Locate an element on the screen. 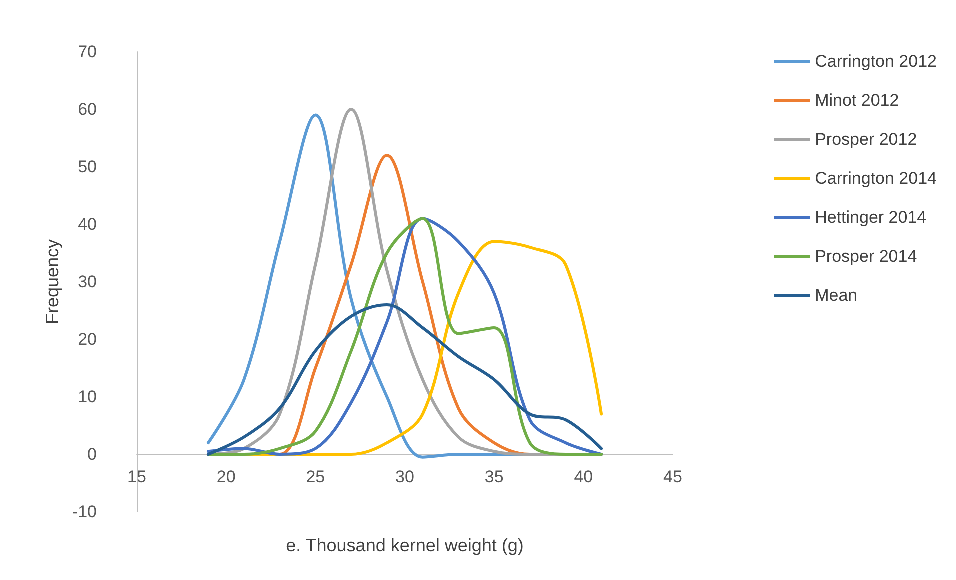 Image resolution: width=956 pixels, height=580 pixels. x-tick-label: 40 is located at coordinates (584, 477).